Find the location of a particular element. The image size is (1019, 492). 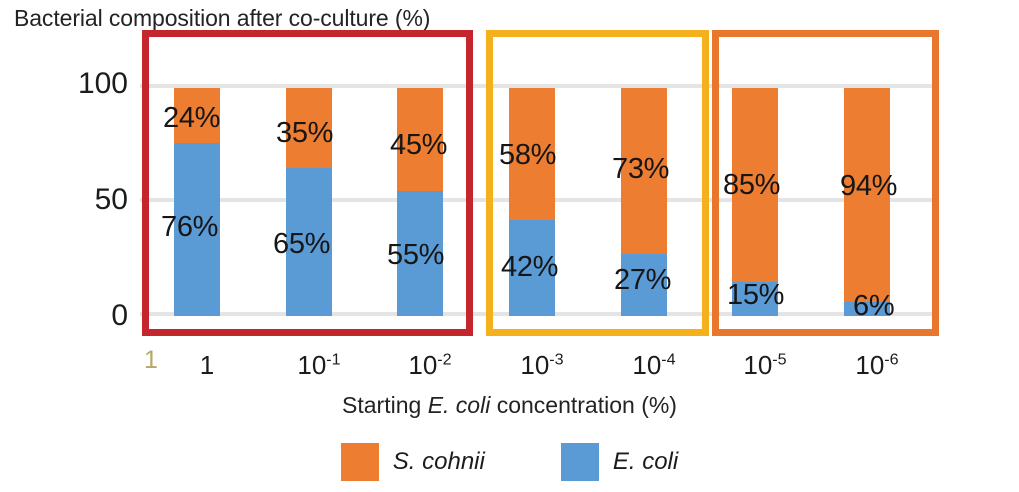

x-tick-label-7: 10-6 is located at coordinates (877, 365).